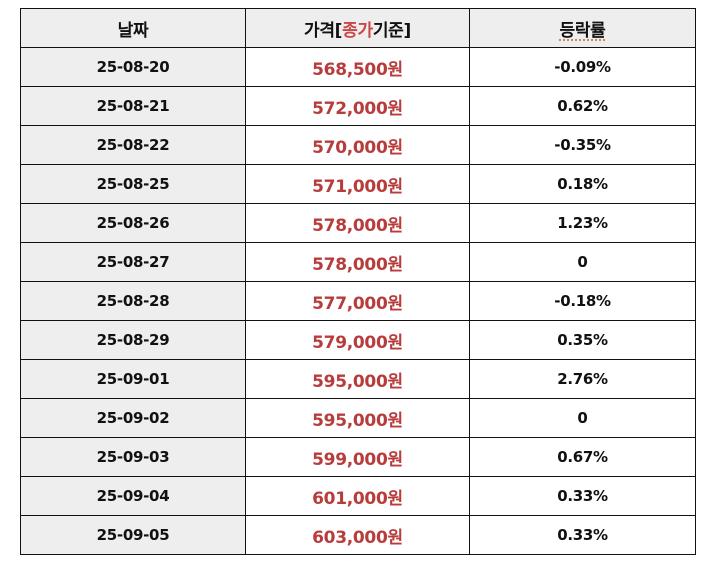 The image size is (705, 582). What do you see at coordinates (133, 262) in the screenshot?
I see `date-cell: 25-08-27` at bounding box center [133, 262].